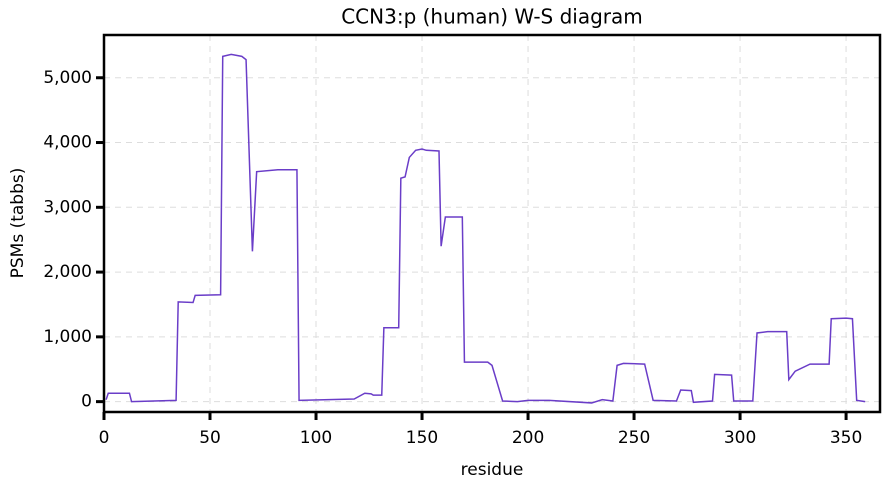  I want to click on x-tick-label: 300, so click(740, 438).